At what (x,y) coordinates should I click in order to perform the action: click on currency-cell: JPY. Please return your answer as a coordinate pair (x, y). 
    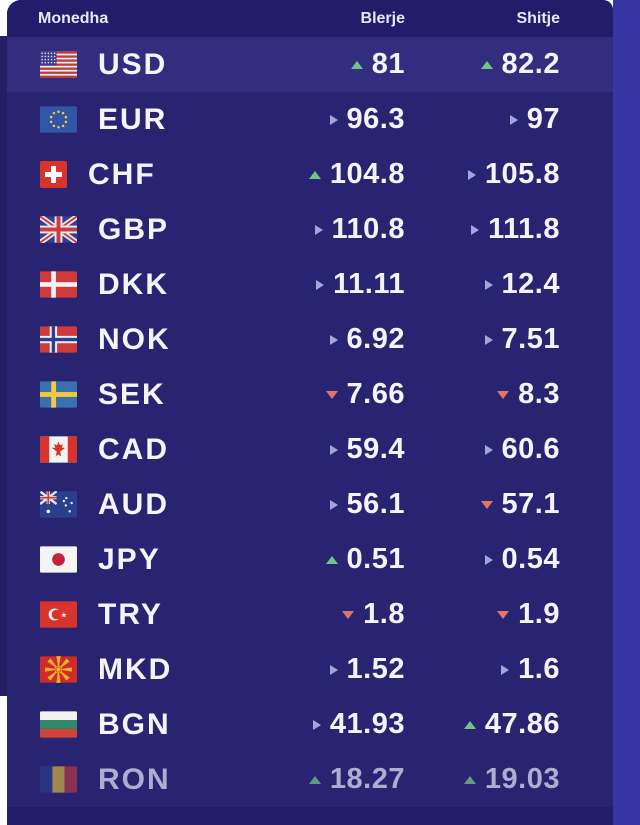
    Looking at the image, I should click on (131, 560).